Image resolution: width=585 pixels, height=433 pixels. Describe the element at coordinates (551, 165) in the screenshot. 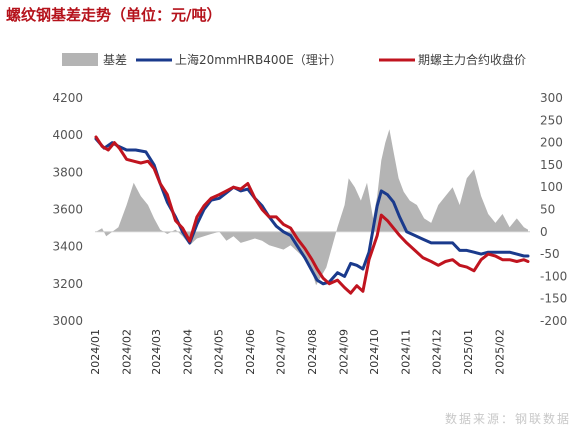

I see `y-right-tick-label: 150` at that location.